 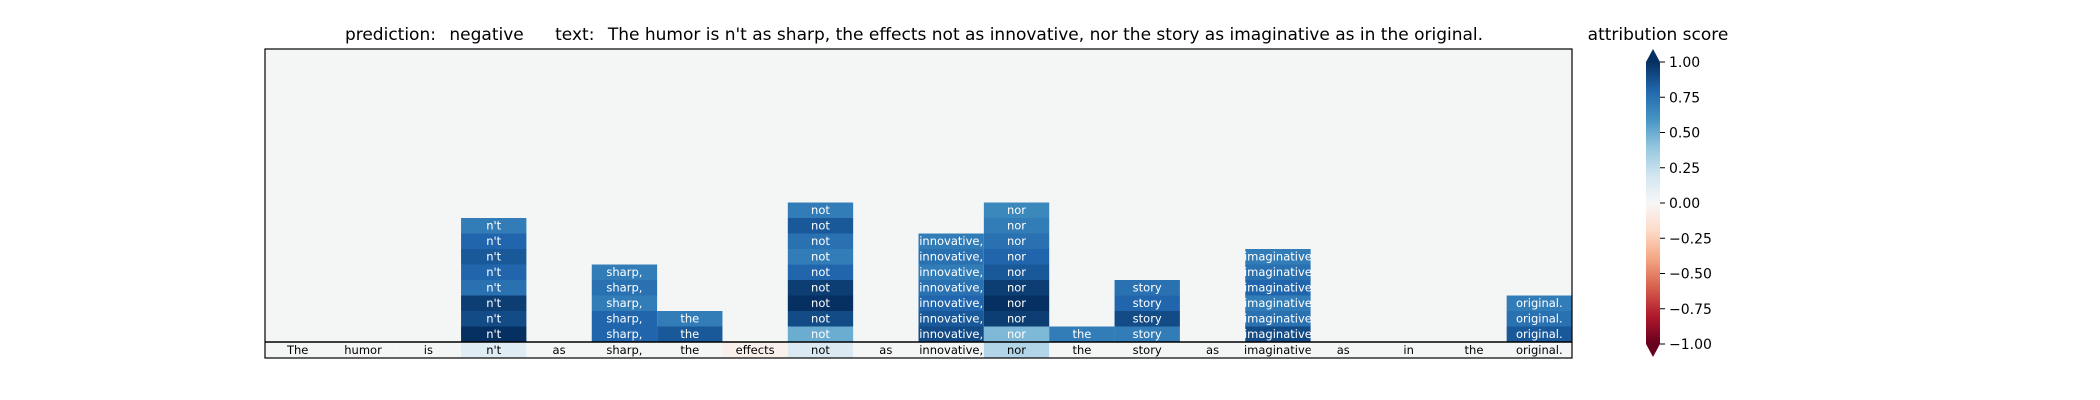 What do you see at coordinates (428, 350) in the screenshot?
I see `token-label: is` at bounding box center [428, 350].